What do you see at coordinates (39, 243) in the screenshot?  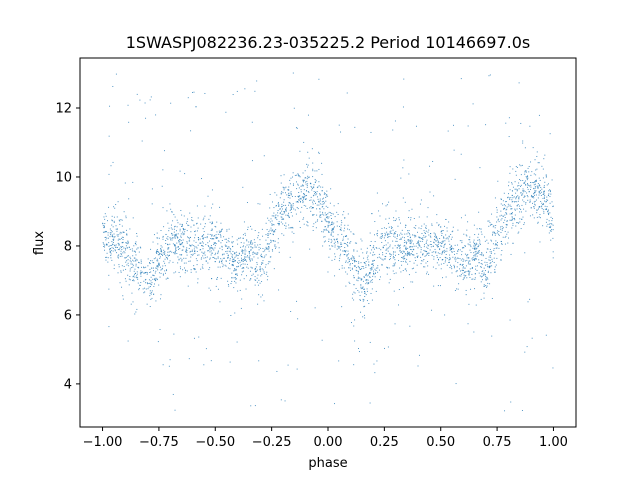 I see `y-axis-label: flux` at bounding box center [39, 243].